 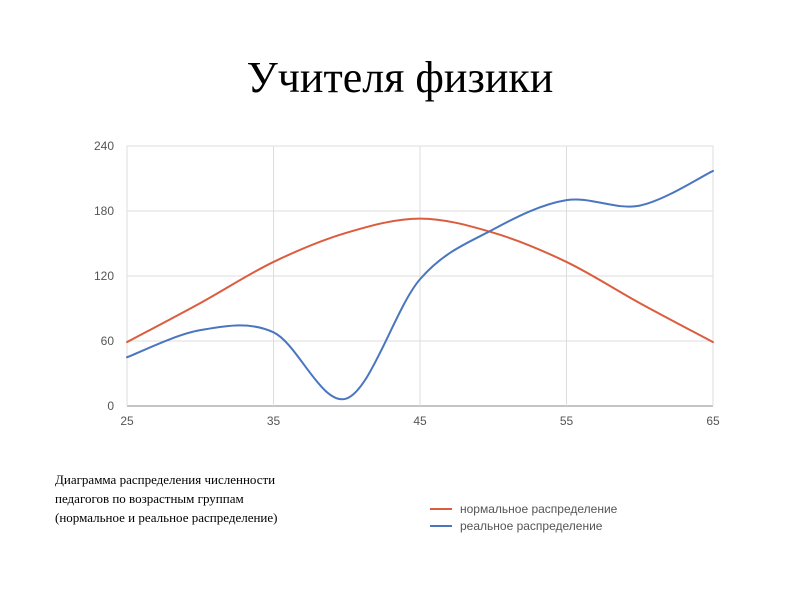 I want to click on legend-item-normal: нормальное распределение, so click(x=523, y=508).